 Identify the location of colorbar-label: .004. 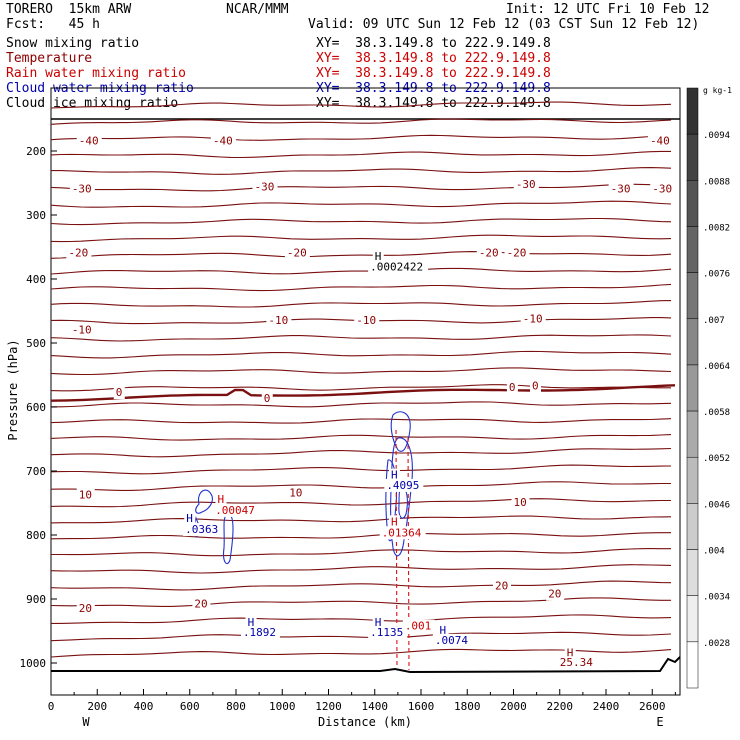
(714, 552).